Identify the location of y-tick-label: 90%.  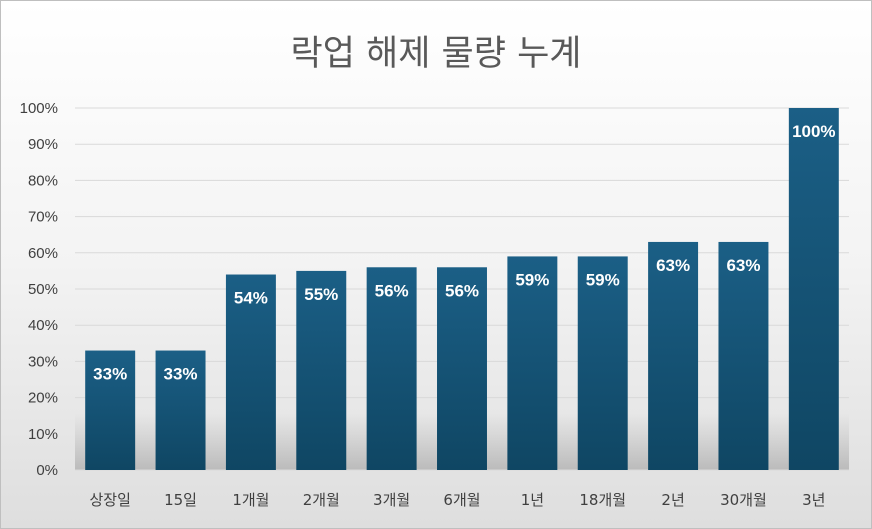
(43, 144).